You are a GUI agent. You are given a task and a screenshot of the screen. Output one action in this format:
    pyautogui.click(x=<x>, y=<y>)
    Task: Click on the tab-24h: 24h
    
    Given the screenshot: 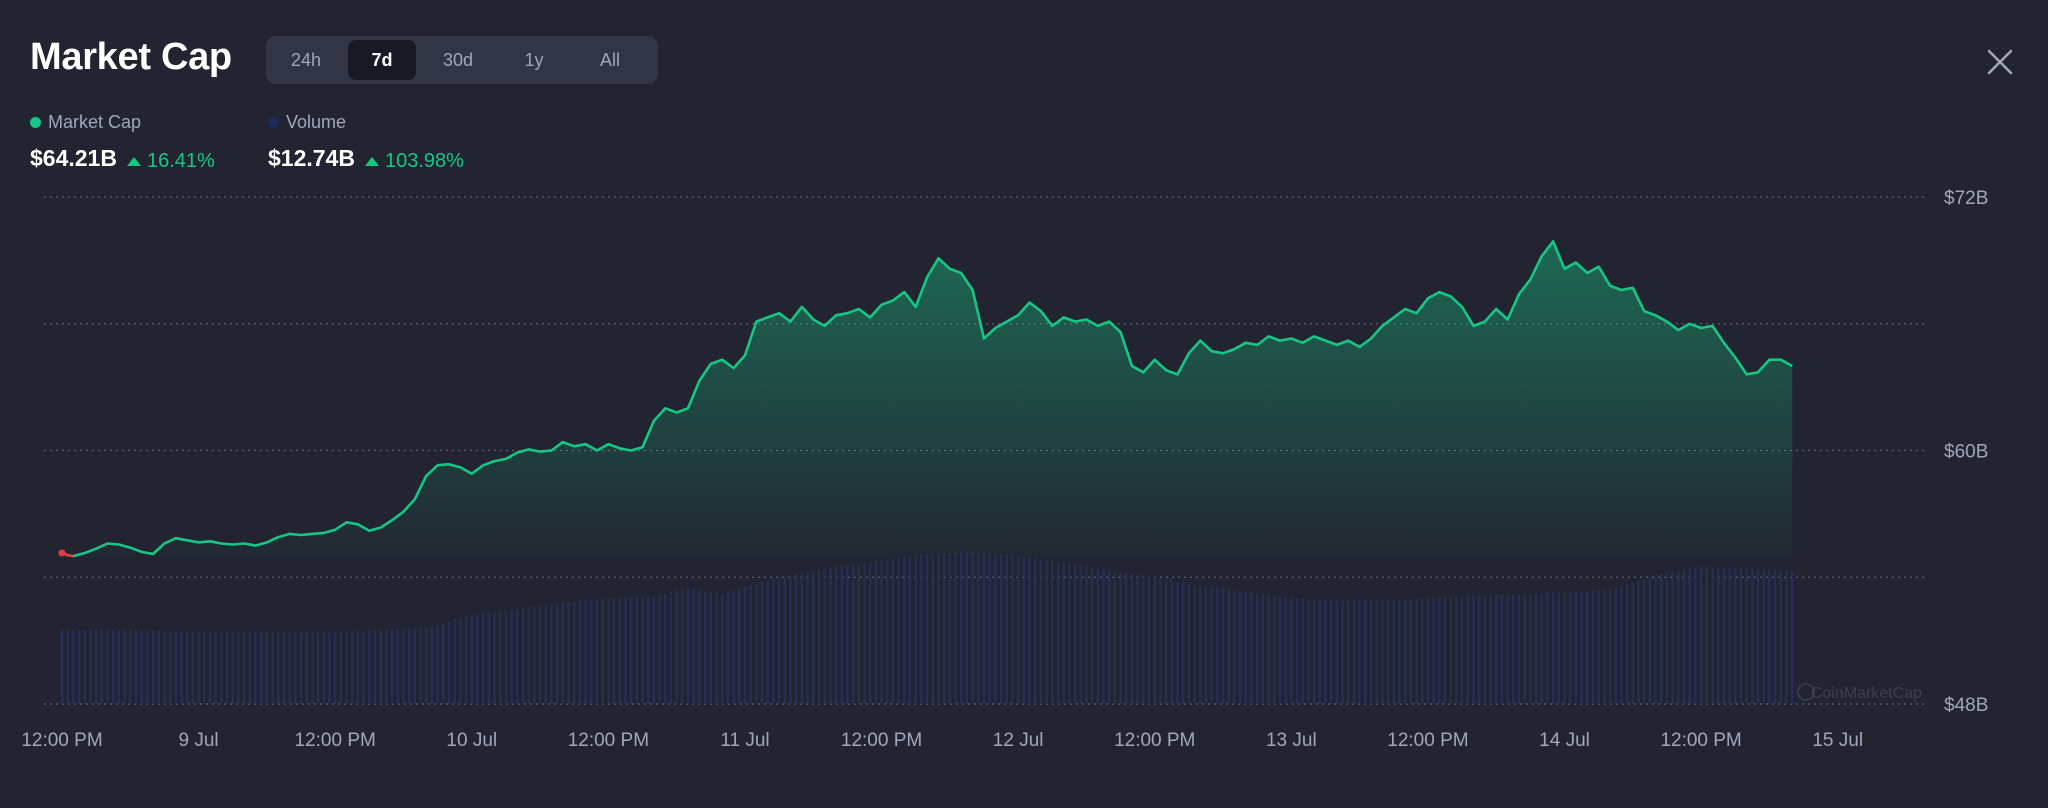 What is the action you would take?
    pyautogui.click(x=306, y=59)
    